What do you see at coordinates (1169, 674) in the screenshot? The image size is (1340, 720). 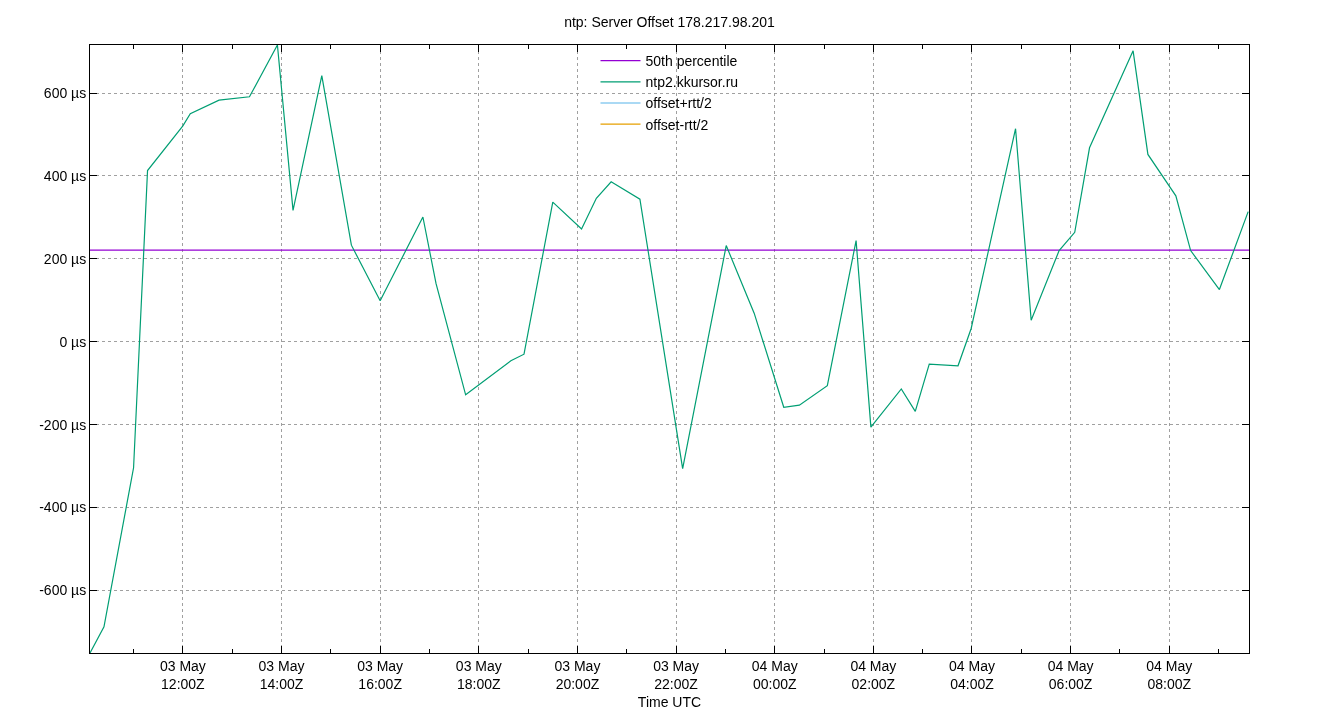 I see `x-tick-label: 04 May 08:00Z` at bounding box center [1169, 674].